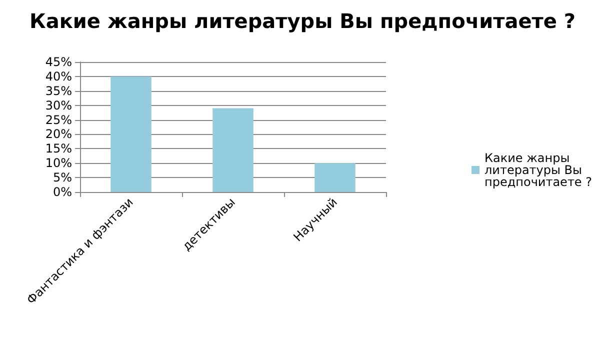 This screenshot has height=340, width=605. What do you see at coordinates (58, 105) in the screenshot?
I see `y-tick-label: 30%` at bounding box center [58, 105].